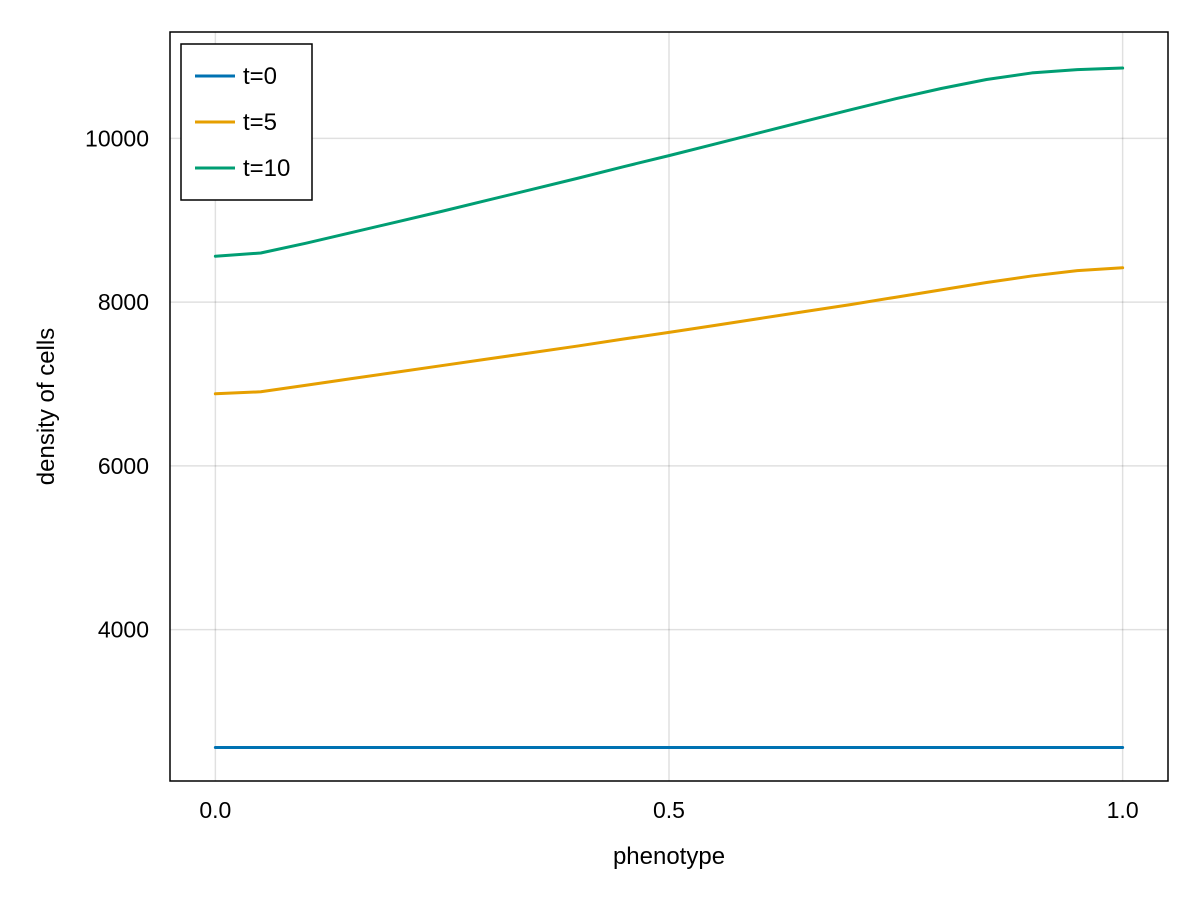  Describe the element at coordinates (123, 466) in the screenshot. I see `y-tick-label: 6000` at that location.